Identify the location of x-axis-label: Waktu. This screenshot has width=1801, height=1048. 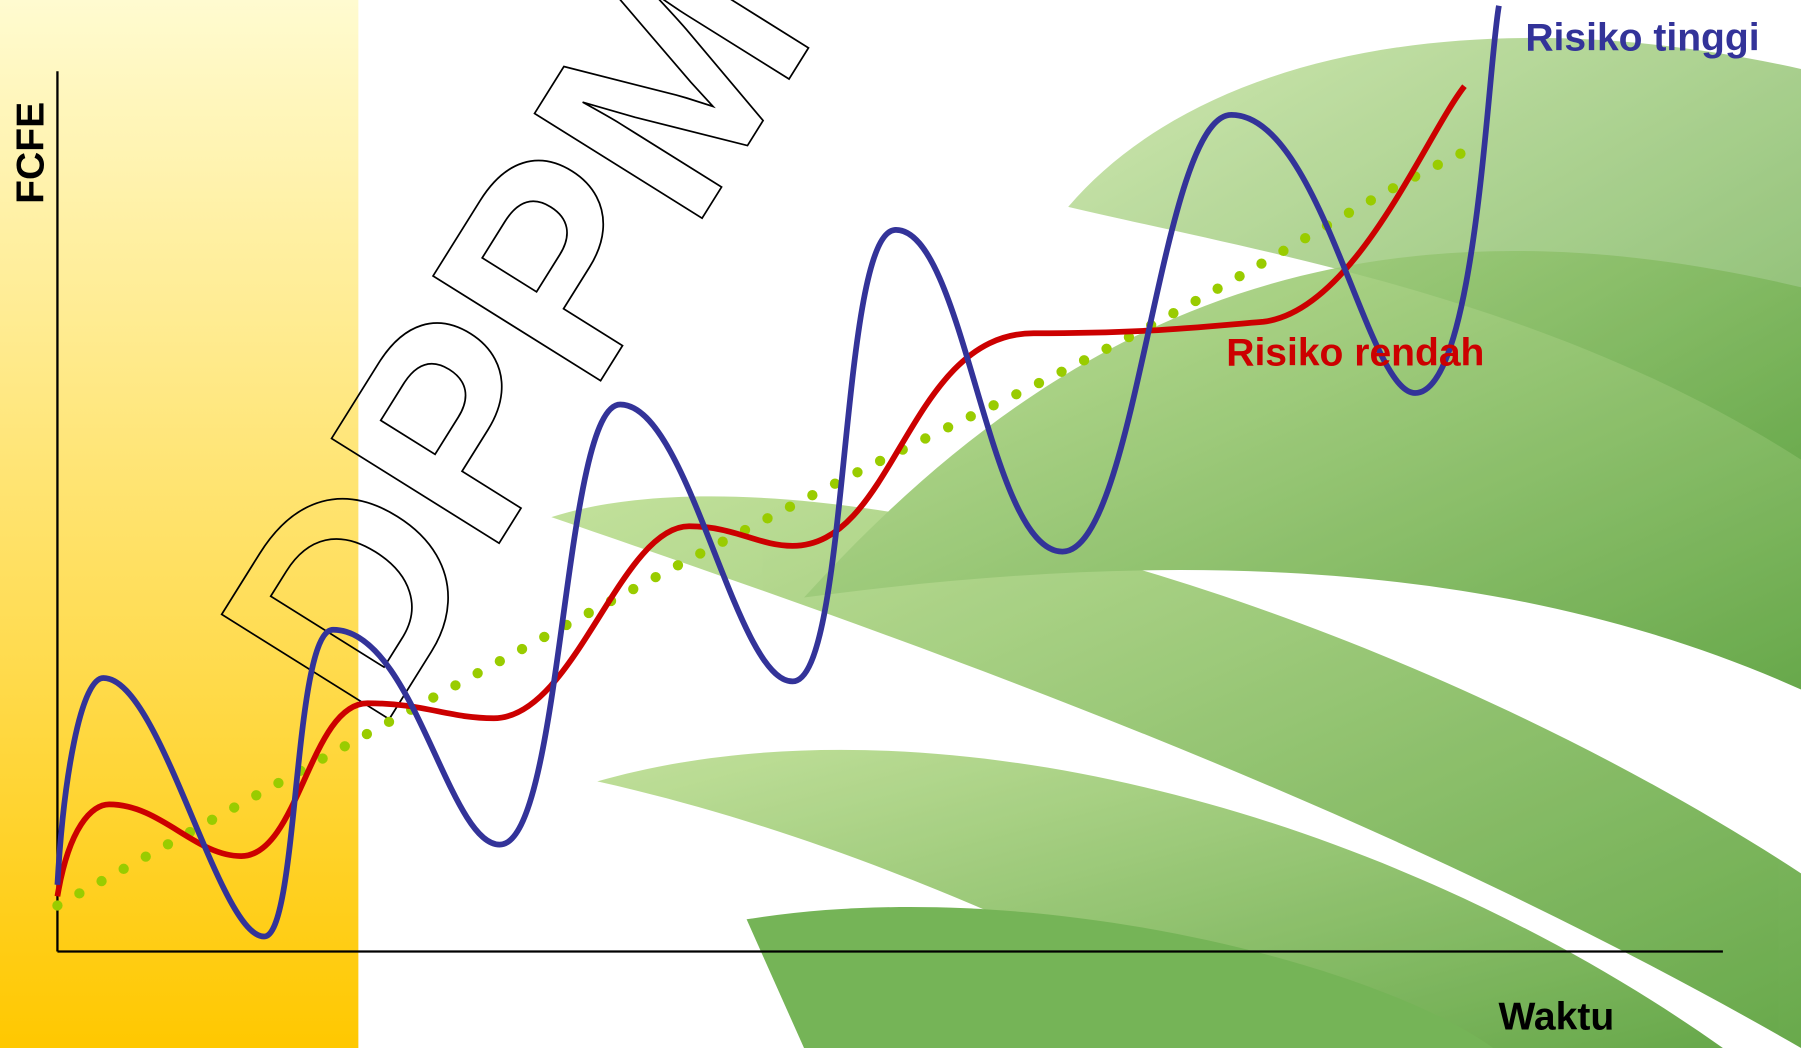
(1557, 1017).